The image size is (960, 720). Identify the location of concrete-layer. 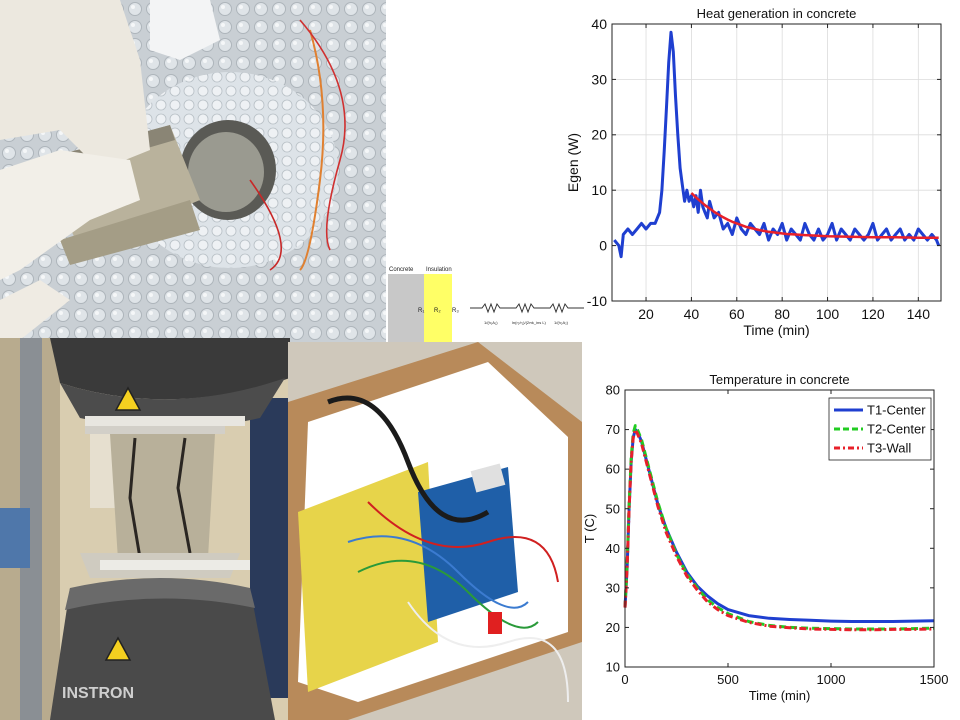
(406, 308).